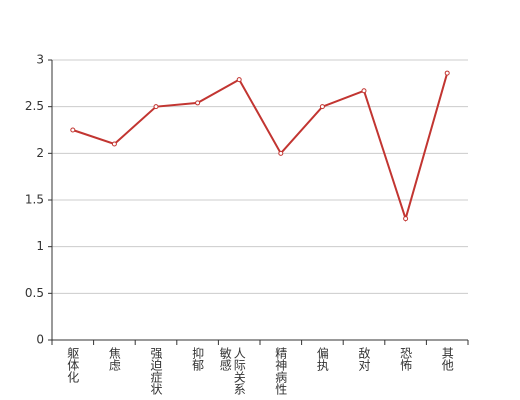 The width and height of the screenshot is (520, 400). What do you see at coordinates (34, 293) in the screenshot?
I see `y-tick-label: 0.5` at bounding box center [34, 293].